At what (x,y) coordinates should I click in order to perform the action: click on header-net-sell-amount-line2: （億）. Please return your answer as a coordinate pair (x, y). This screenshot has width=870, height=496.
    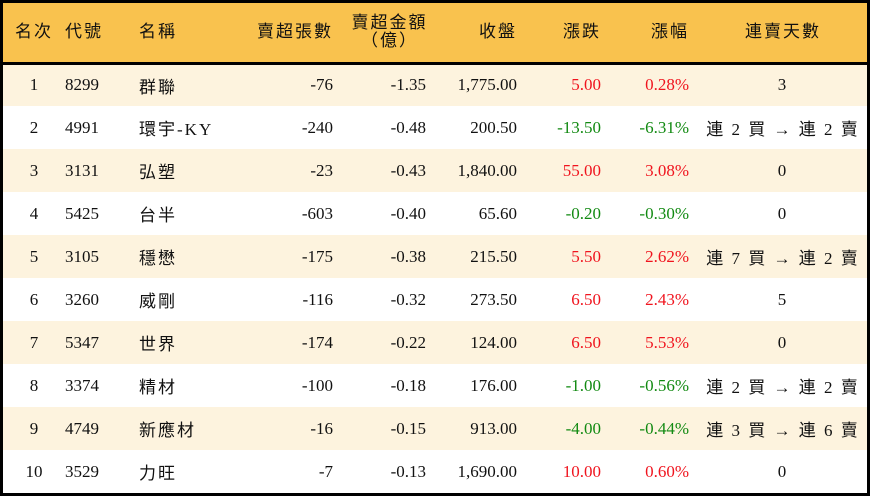
    Looking at the image, I should click on (389, 41).